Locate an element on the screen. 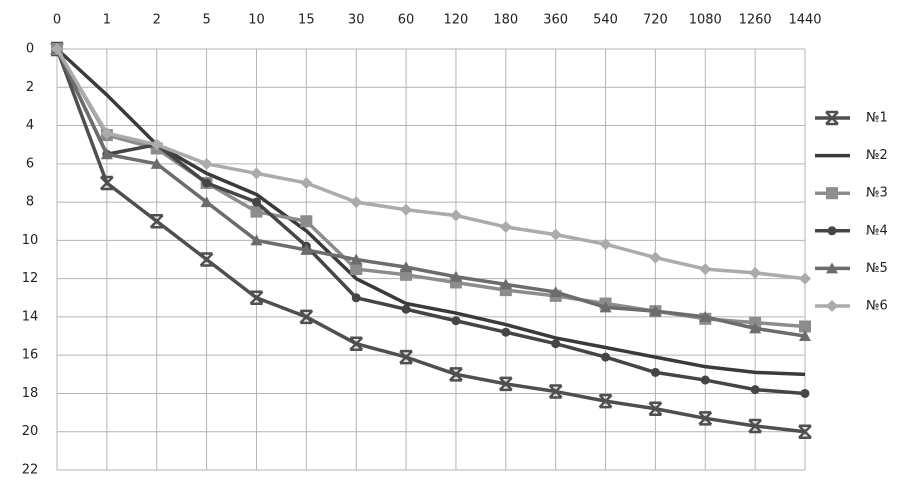  x-tick-label: 180 is located at coordinates (505, 20).